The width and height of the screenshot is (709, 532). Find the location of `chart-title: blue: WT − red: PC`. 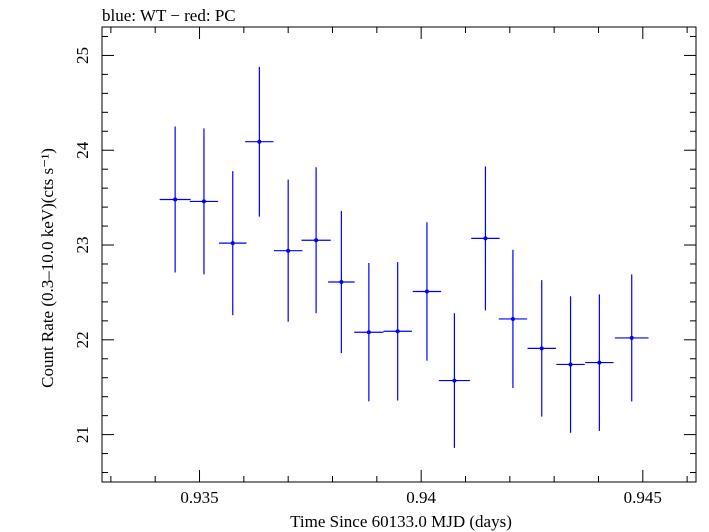

chart-title: blue: WT − red: PC is located at coordinates (169, 15).